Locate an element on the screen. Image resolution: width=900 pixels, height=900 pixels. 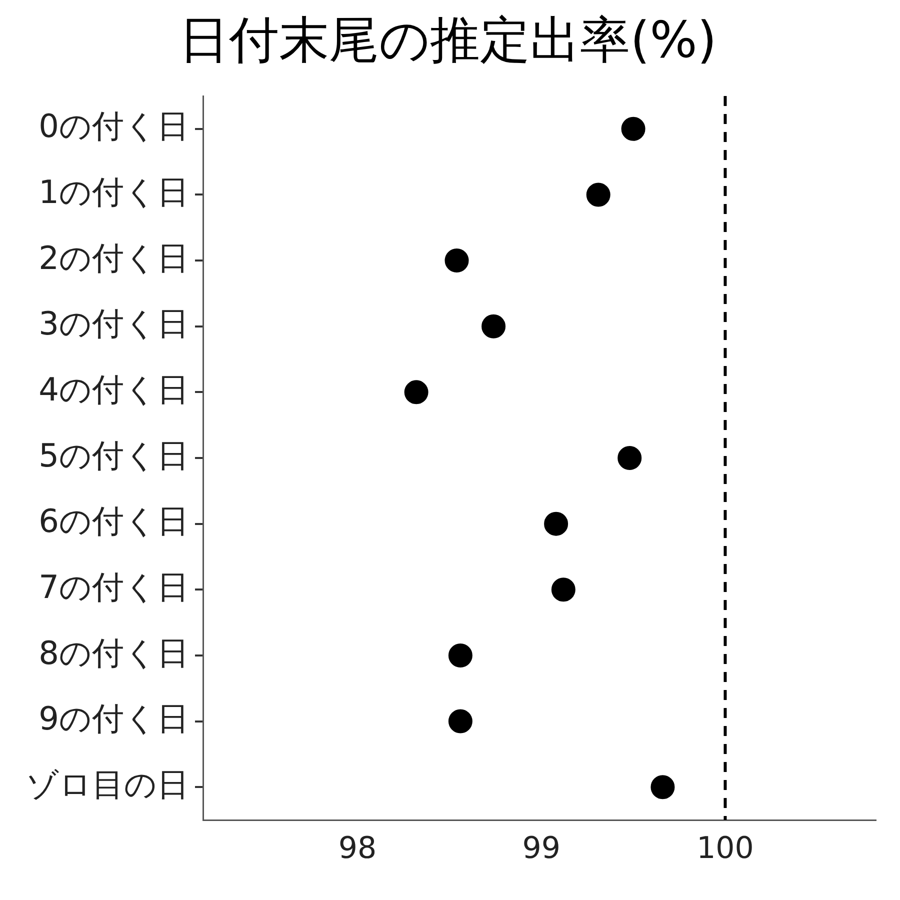
x-tick-label: 98 is located at coordinates (357, 848).